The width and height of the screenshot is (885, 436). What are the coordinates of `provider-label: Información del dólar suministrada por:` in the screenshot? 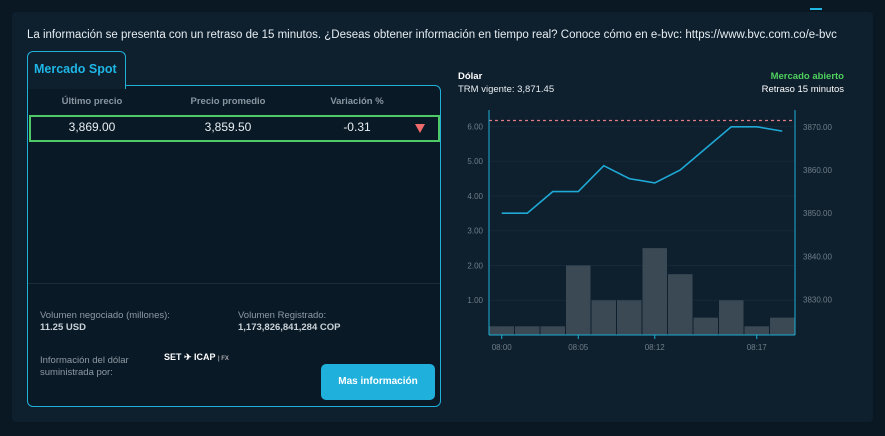 It's located at (84, 367).